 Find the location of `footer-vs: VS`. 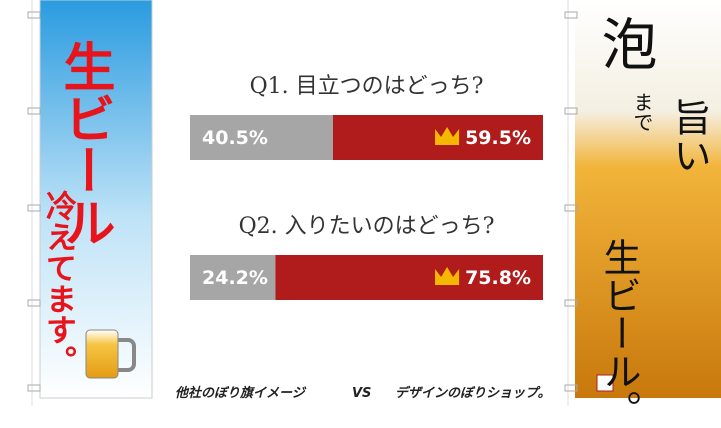

footer-vs: VS is located at coordinates (361, 393).